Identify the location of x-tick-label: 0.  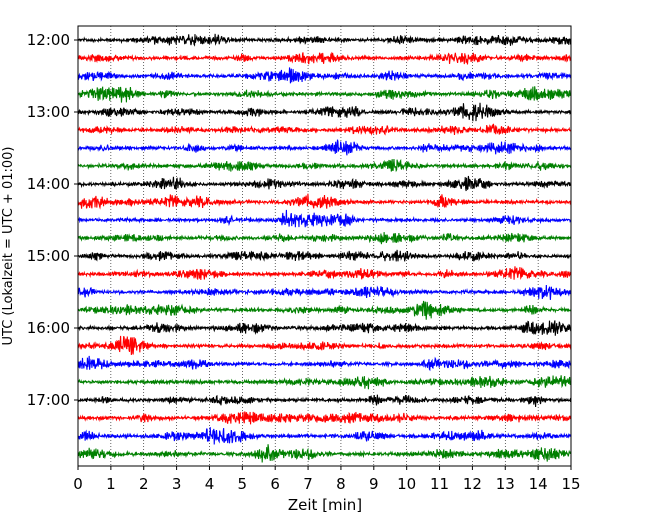
(78, 484).